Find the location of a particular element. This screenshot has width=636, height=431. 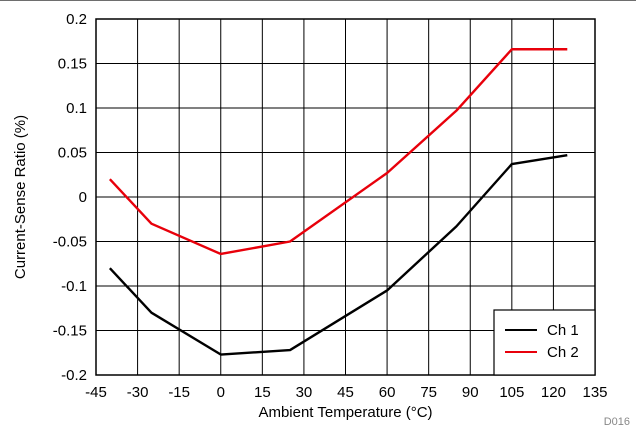

x-tick-label: 90 is located at coordinates (470, 392).